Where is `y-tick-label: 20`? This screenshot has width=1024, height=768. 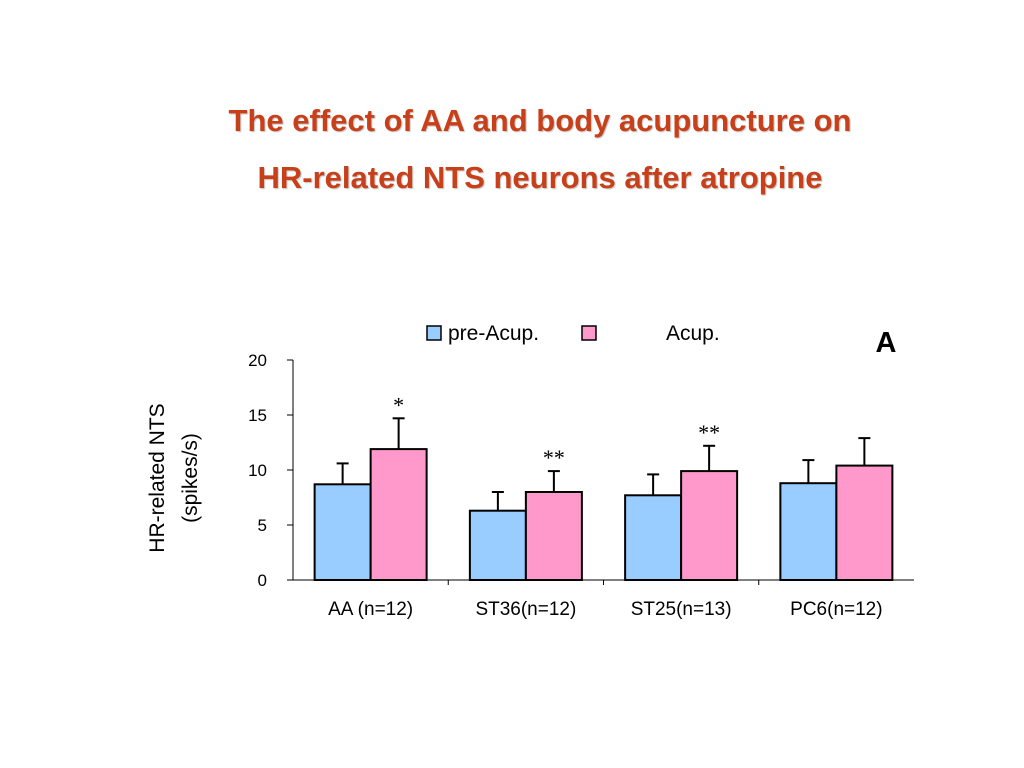
y-tick-label: 20 is located at coordinates (257, 360).